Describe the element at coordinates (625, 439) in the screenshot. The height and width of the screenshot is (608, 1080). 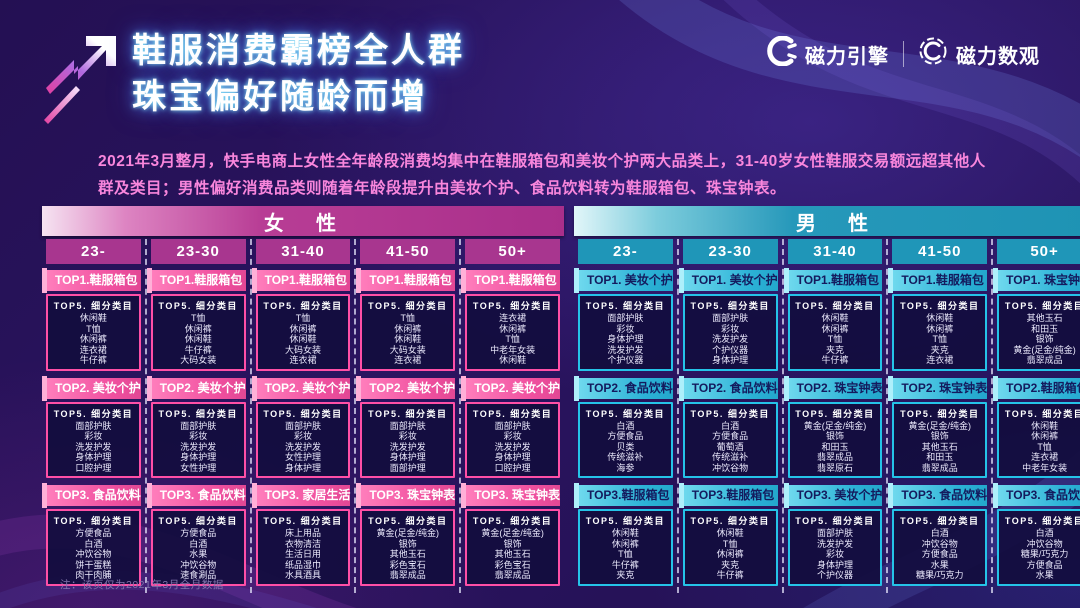
I see `rank-card-list: TOP5. 细分类目 白酒 方便食品 贝类 传统滋补 海参` at that location.